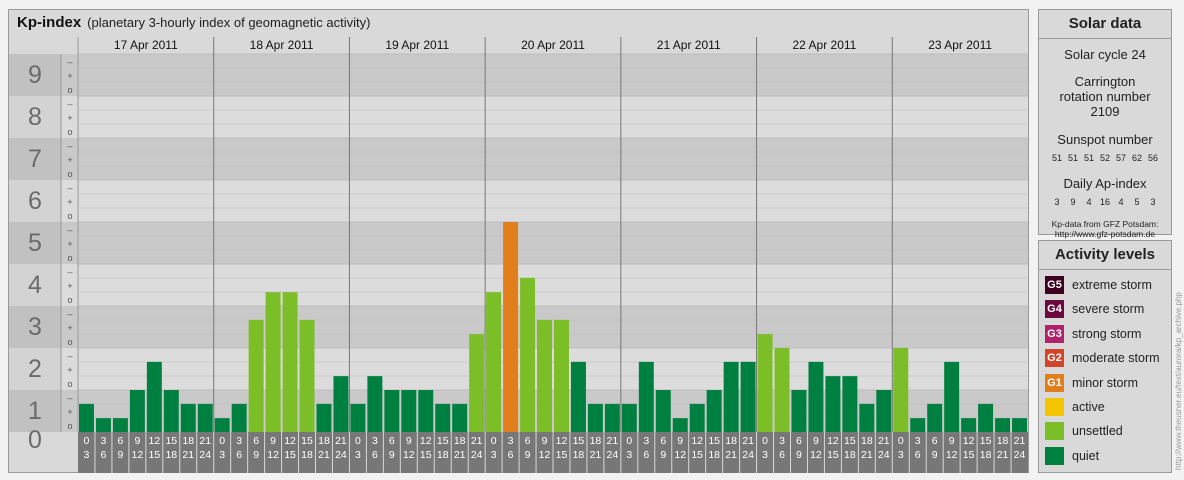  What do you see at coordinates (35, 440) in the screenshot?
I see `y-tick-label: 0` at bounding box center [35, 440].